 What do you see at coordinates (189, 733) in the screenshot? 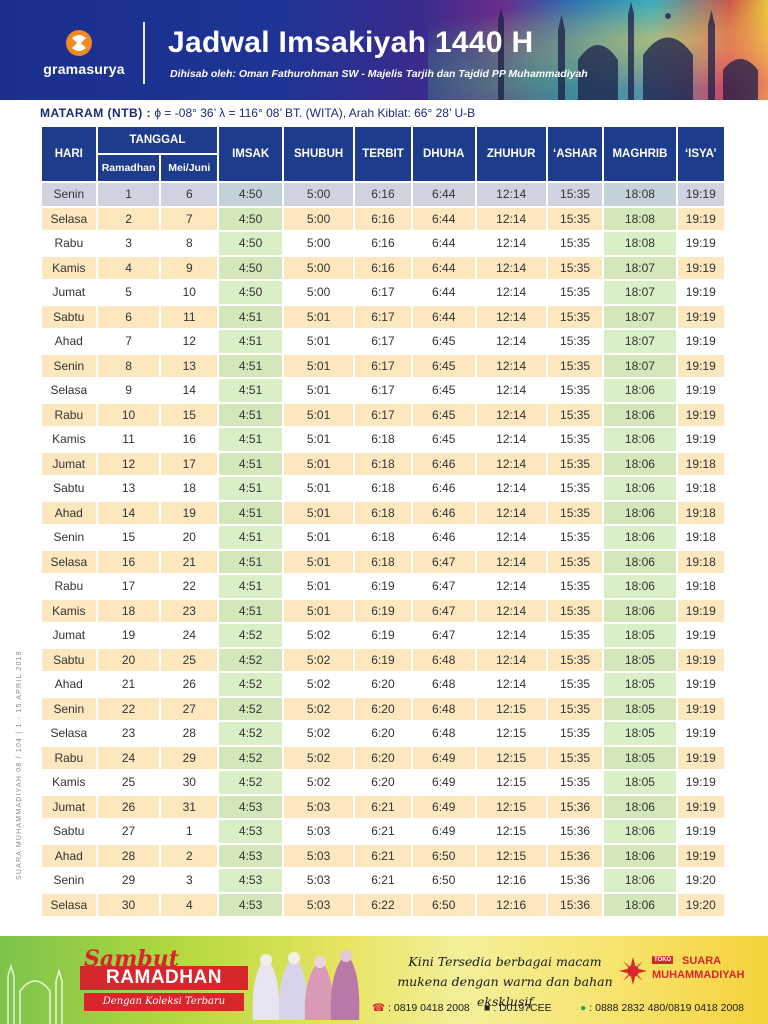
I see `cell-mei-juni: 28` at bounding box center [189, 733].